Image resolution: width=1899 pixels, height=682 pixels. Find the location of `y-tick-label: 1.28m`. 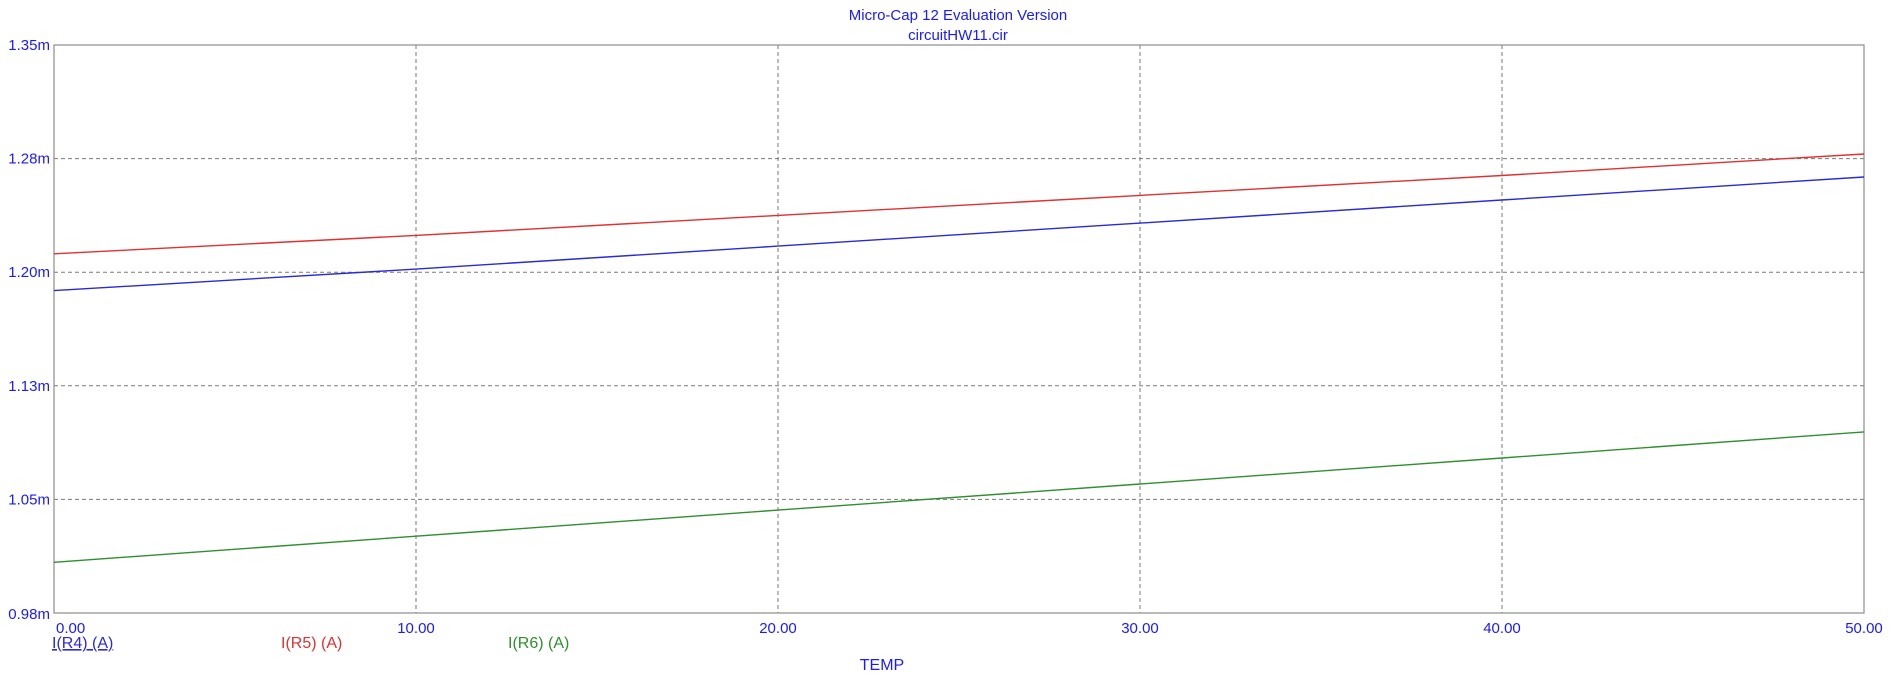

y-tick-label: 1.28m is located at coordinates (29, 159).